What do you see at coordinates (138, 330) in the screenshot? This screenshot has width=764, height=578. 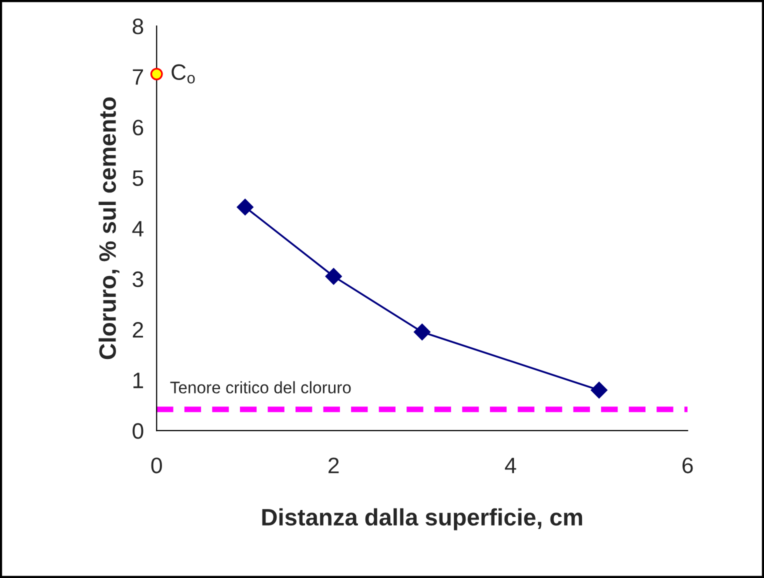 I see `y-tick-label: 2` at bounding box center [138, 330].